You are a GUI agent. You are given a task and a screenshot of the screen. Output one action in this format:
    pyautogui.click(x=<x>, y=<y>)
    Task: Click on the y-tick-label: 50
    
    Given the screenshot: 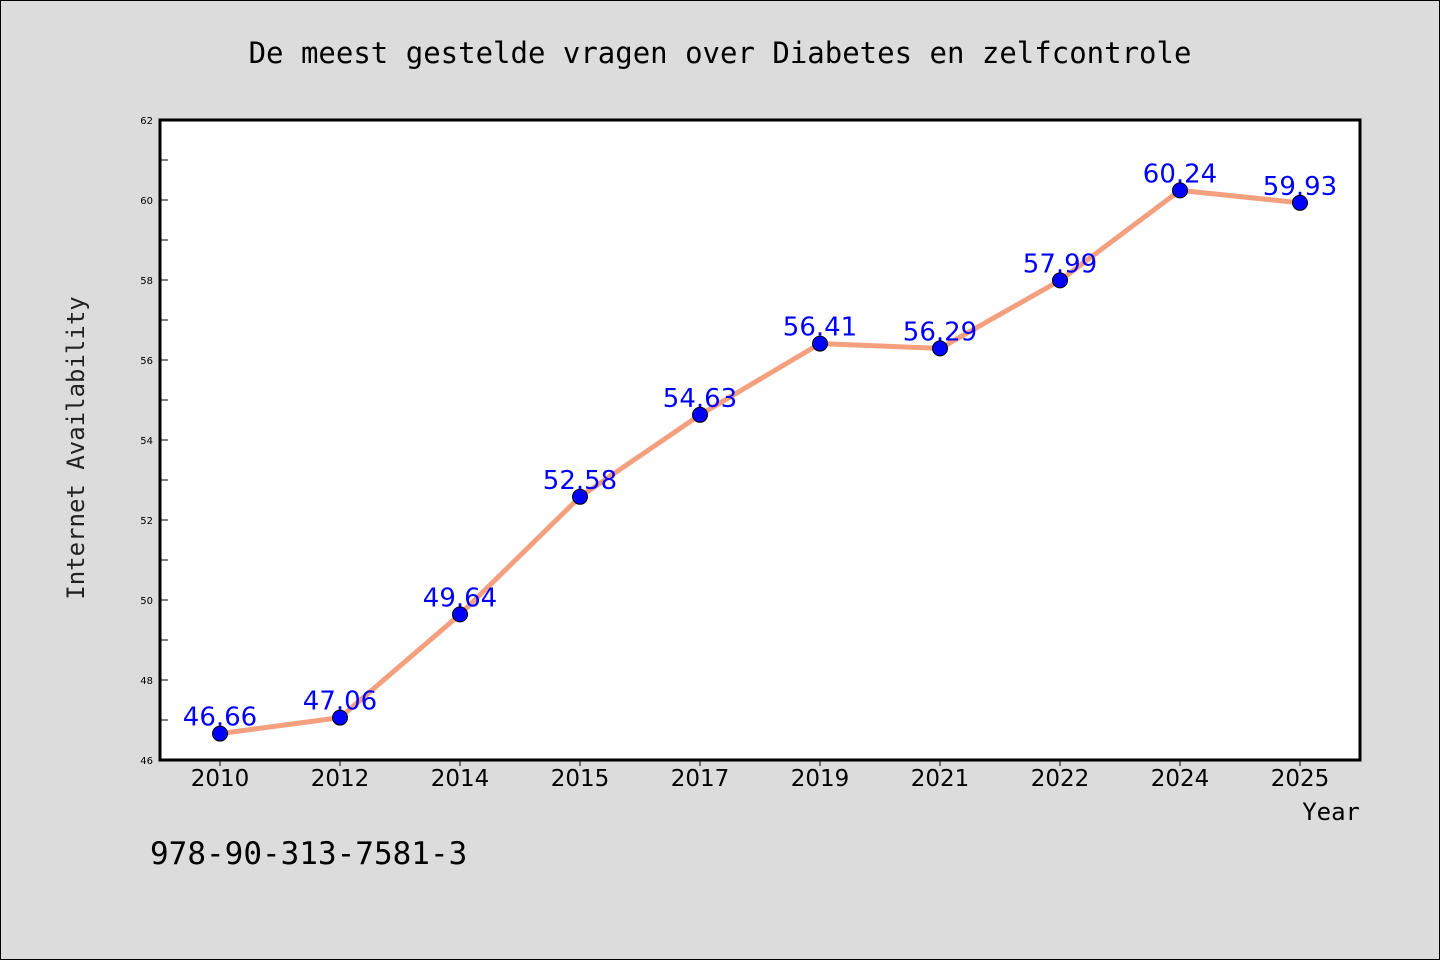 What is the action you would take?
    pyautogui.click(x=146, y=601)
    